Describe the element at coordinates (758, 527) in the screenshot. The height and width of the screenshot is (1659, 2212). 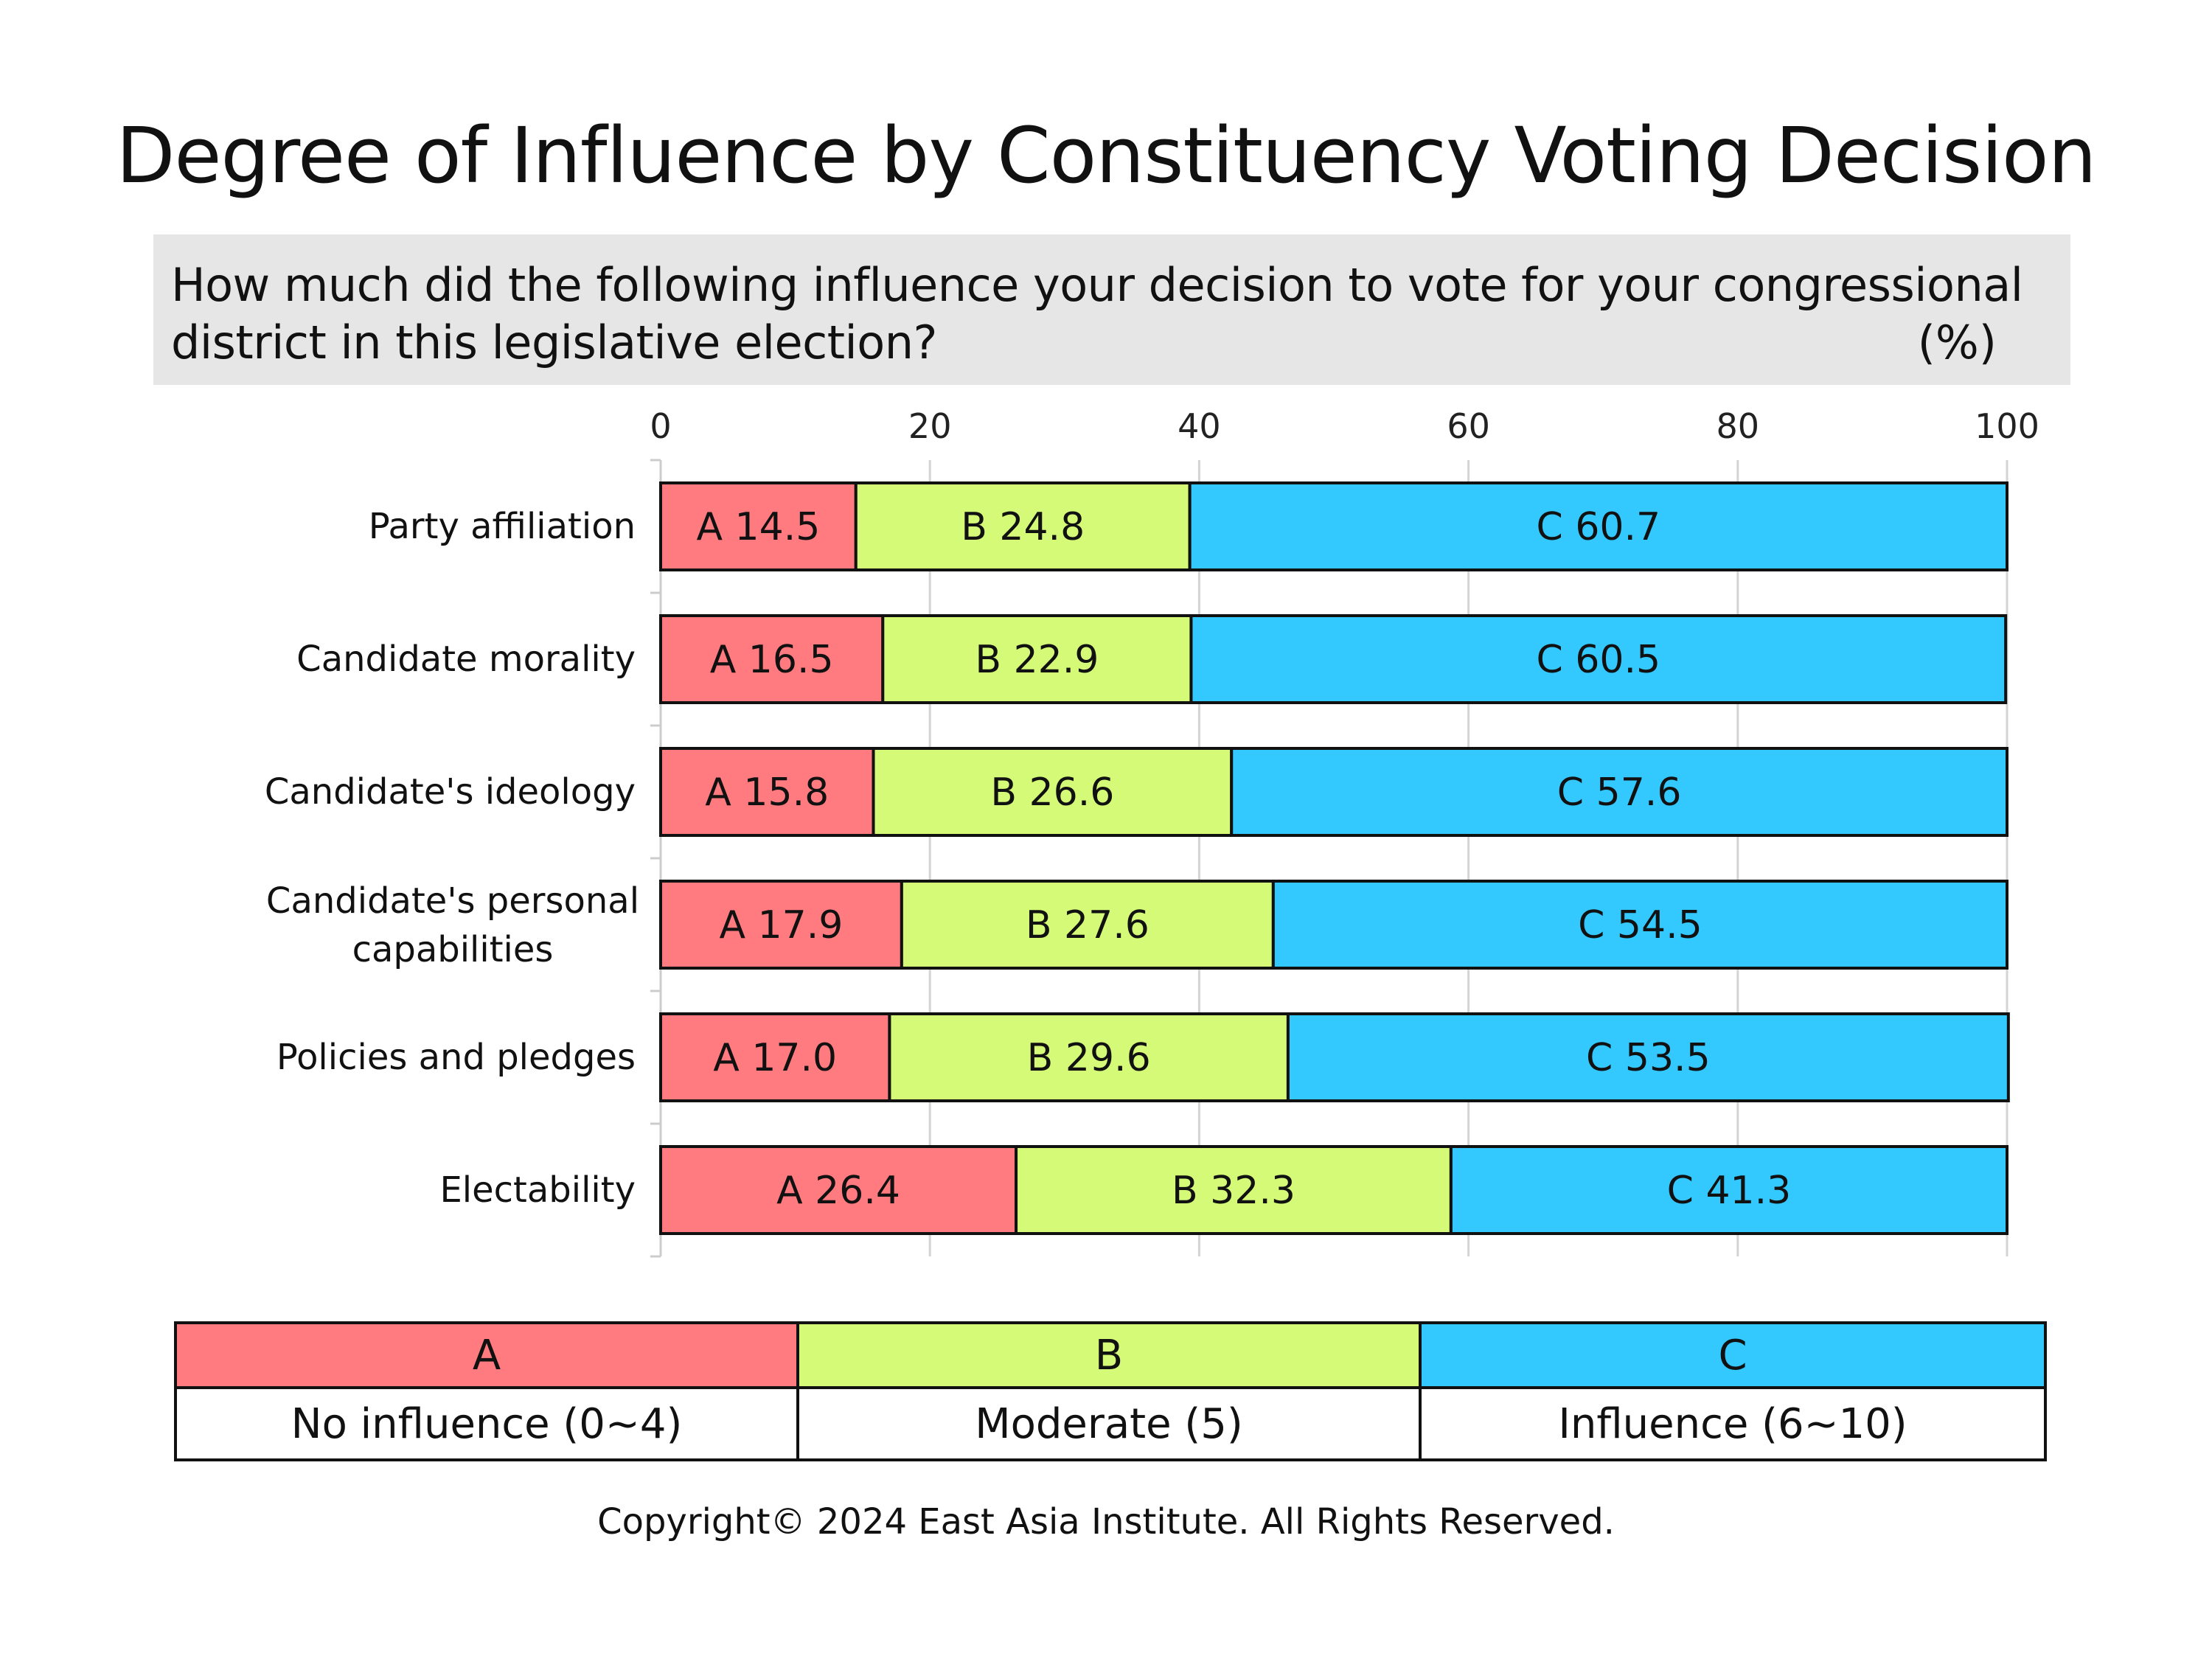
I see `data-label: A 14.5` at that location.